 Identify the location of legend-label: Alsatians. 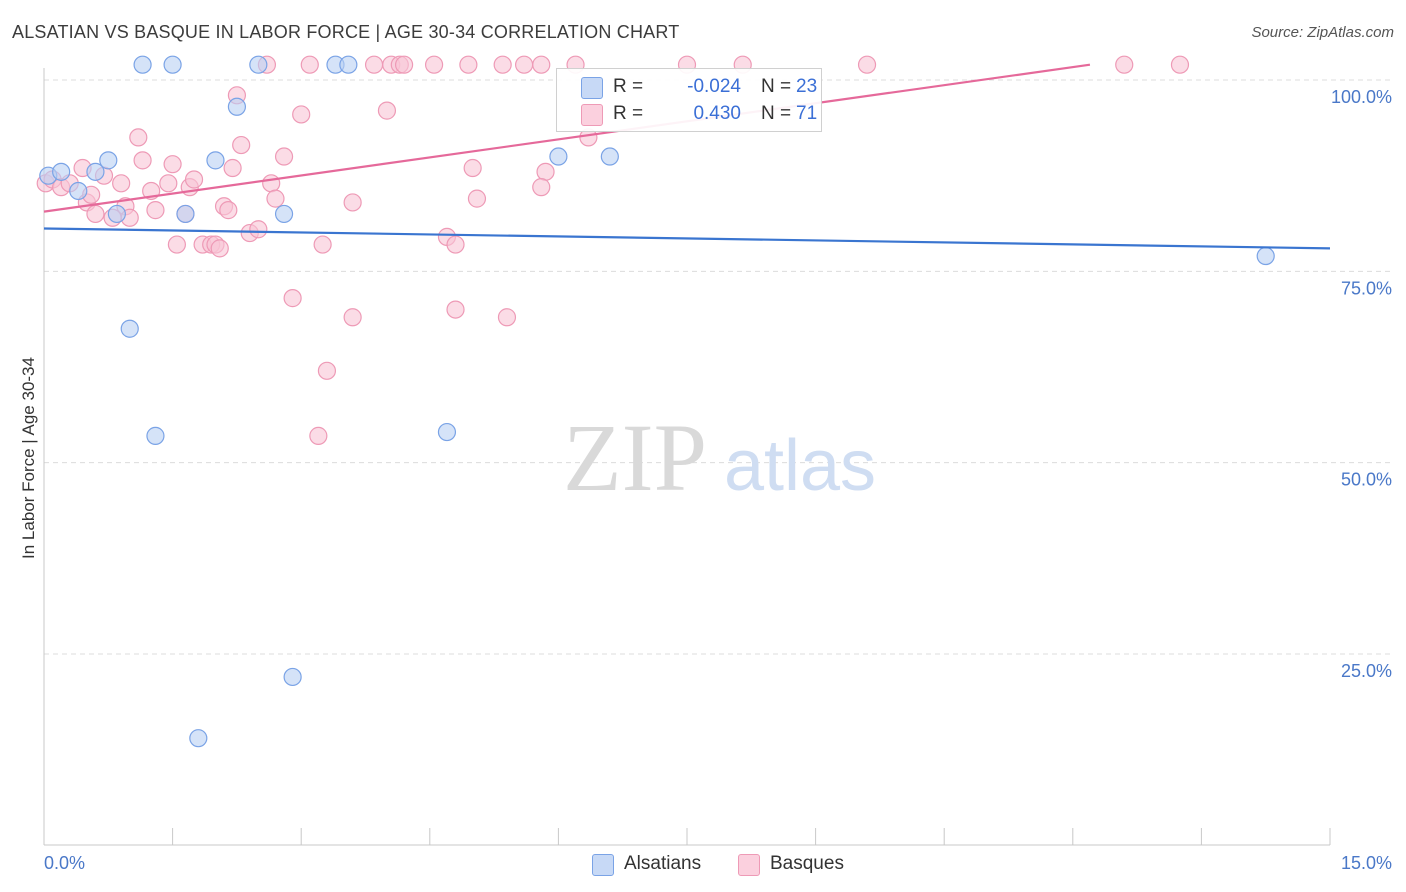
(663, 863).